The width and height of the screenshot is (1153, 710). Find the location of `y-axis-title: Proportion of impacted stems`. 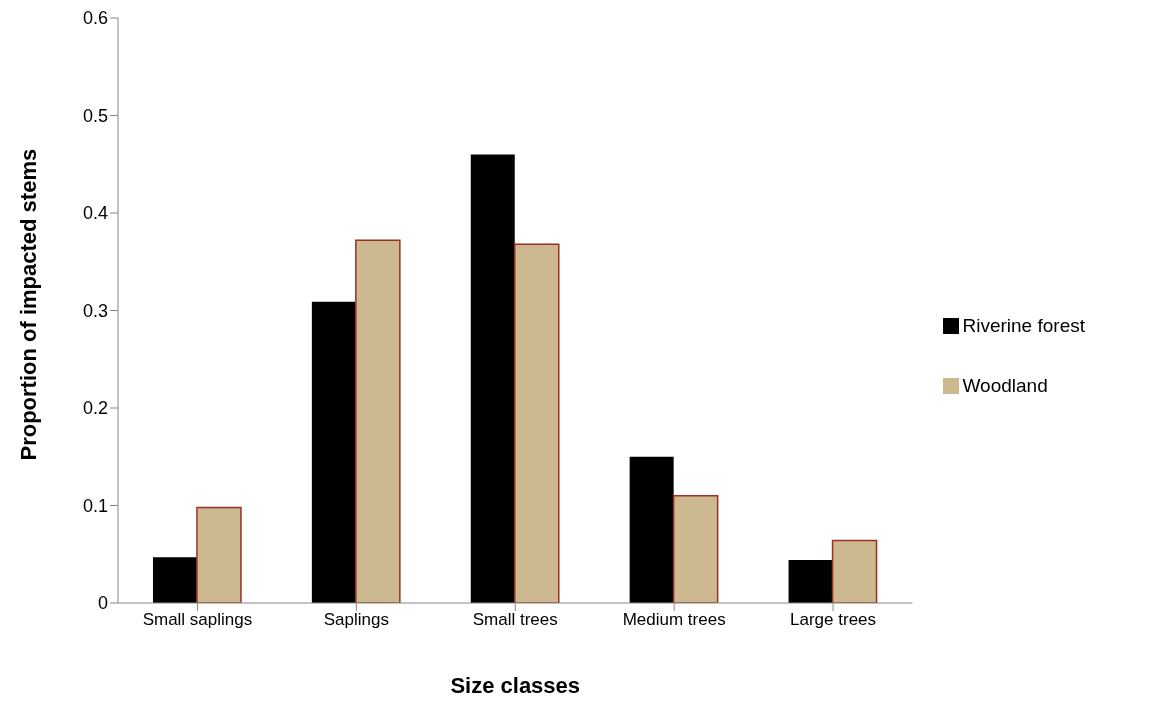

y-axis-title: Proportion of impacted stems is located at coordinates (28, 304).